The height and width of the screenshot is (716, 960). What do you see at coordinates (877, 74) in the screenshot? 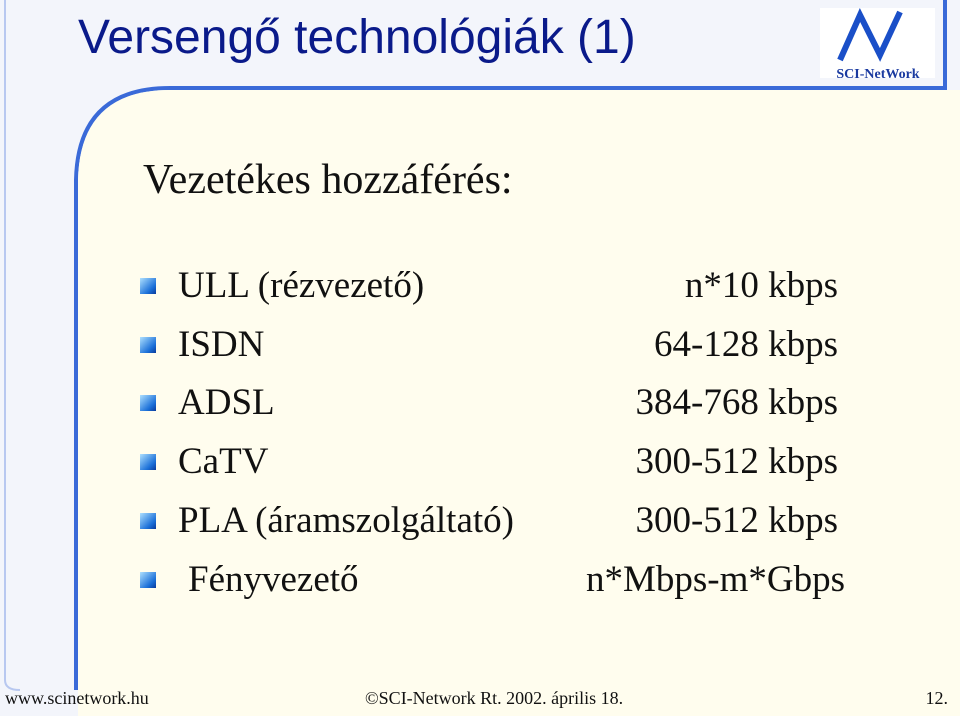
I see `logo-text: SCI-NetWork` at bounding box center [877, 74].